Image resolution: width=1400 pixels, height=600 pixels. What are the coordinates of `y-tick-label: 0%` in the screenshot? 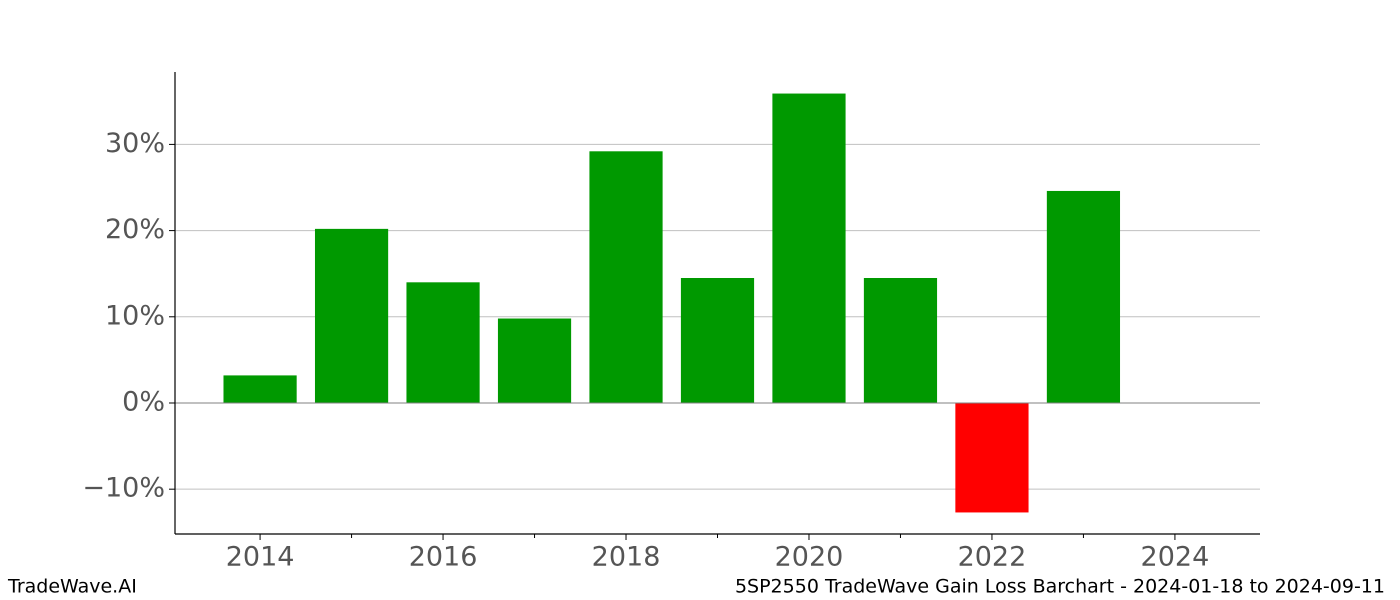 It's located at (143, 401).